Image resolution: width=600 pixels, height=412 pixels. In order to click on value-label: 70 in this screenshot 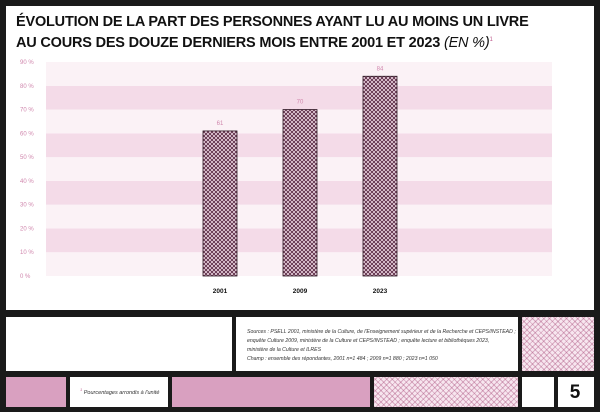, I will do `click(300, 103)`.